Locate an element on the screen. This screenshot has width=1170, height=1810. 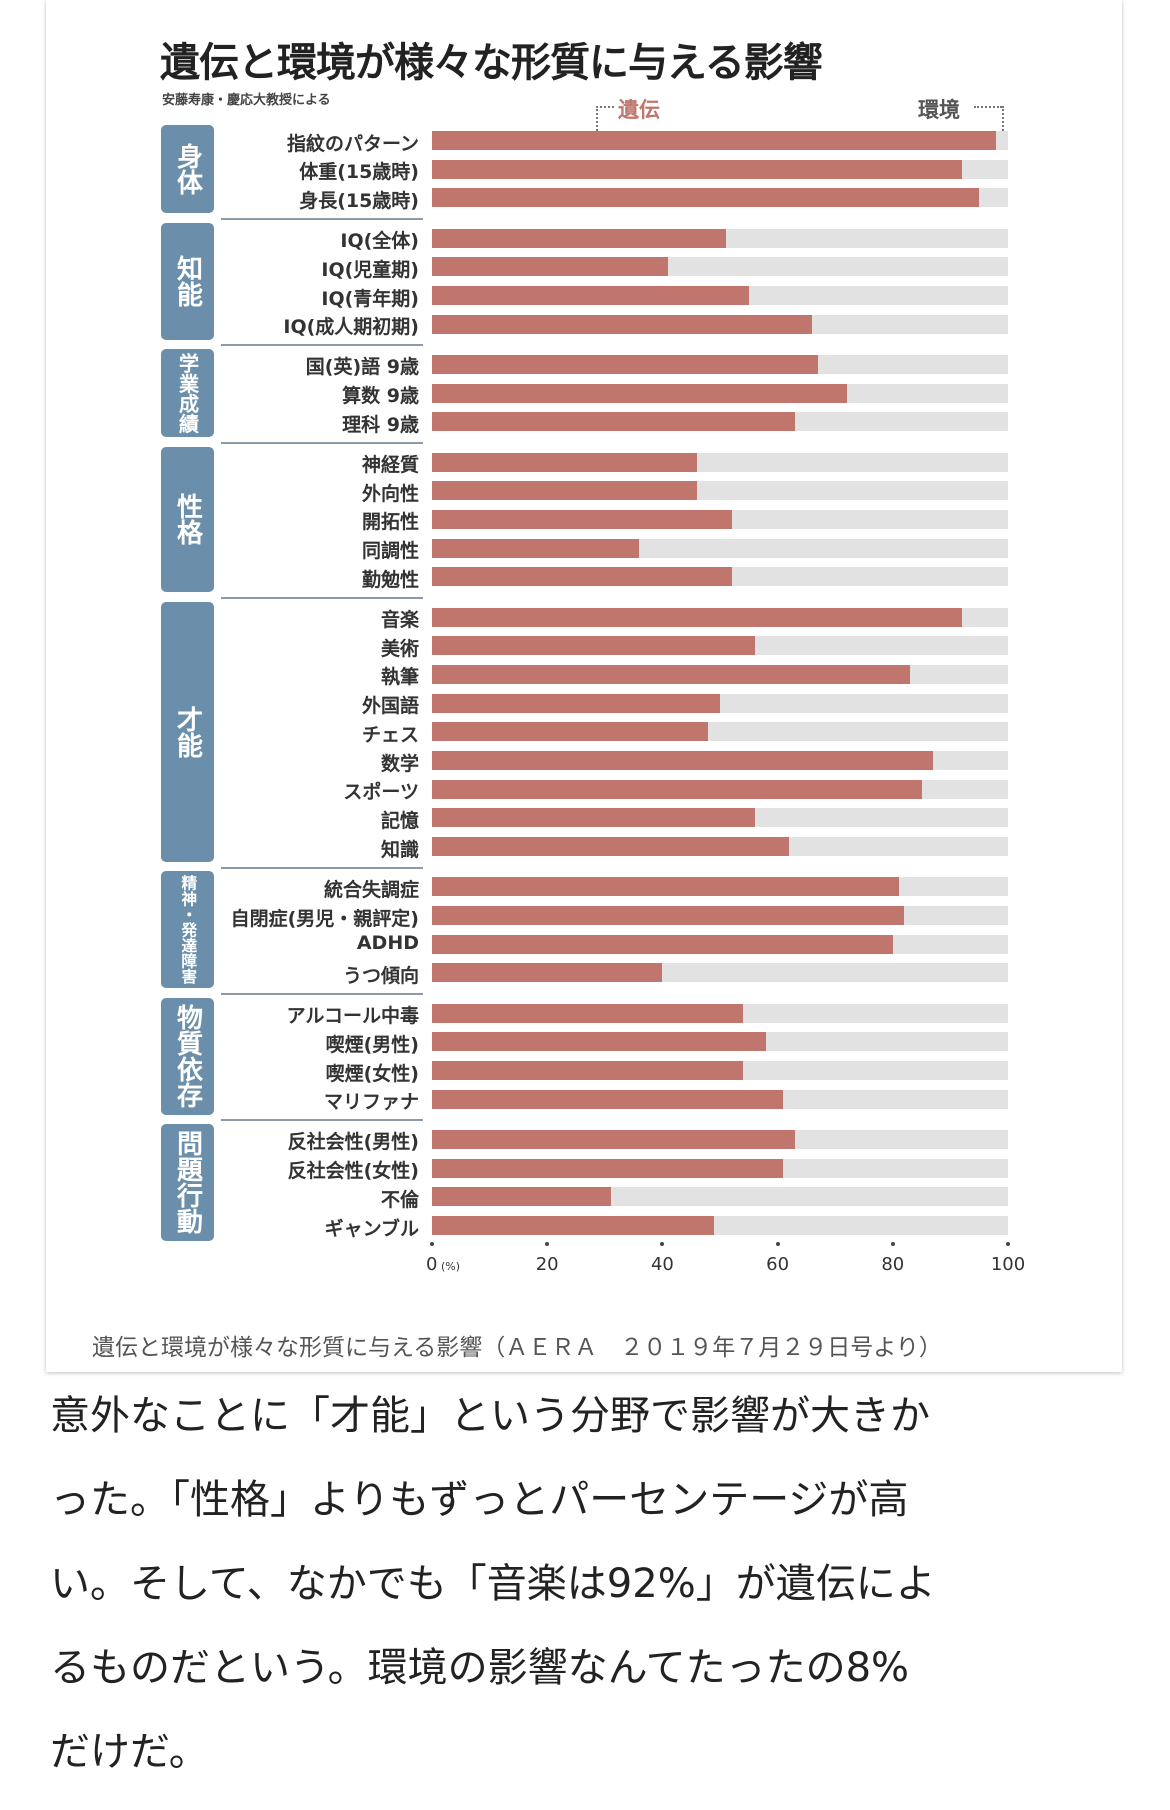
row-label: IQ(青年期) is located at coordinates (370, 298).